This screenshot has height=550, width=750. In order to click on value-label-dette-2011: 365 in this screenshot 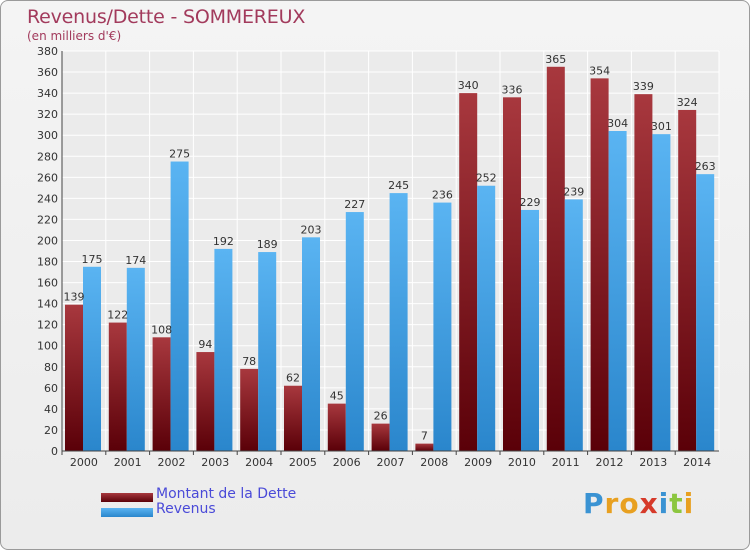, I will do `click(555, 59)`.